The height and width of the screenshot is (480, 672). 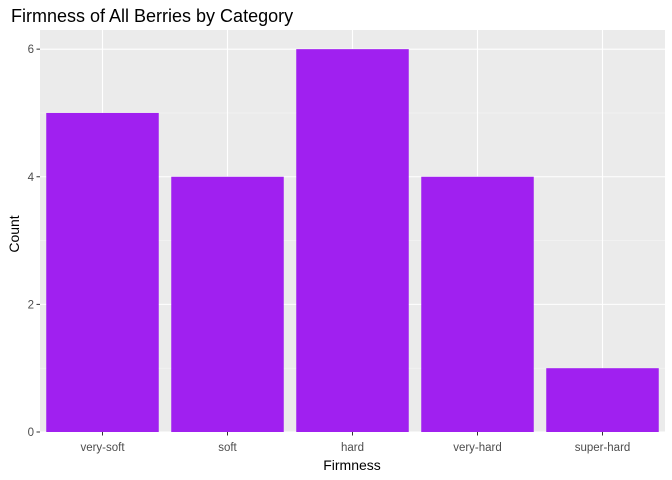 I want to click on x-tick-label: hard, so click(x=352, y=448).